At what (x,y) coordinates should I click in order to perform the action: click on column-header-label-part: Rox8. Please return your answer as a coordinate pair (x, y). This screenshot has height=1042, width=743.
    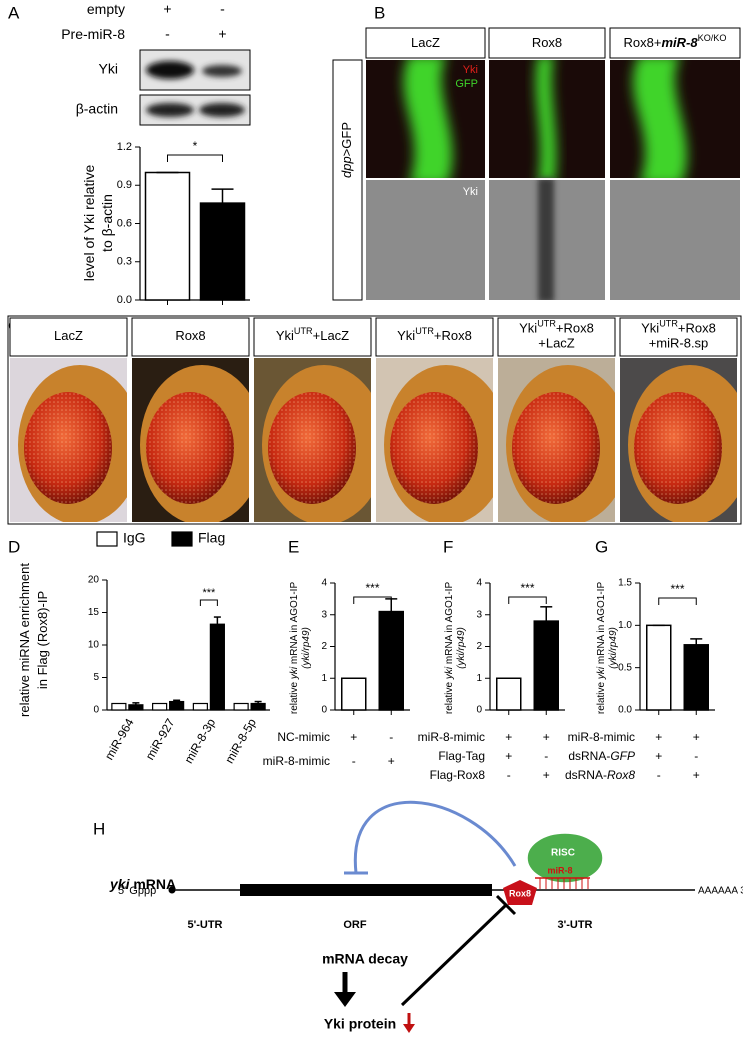
    Looking at the image, I should click on (547, 42).